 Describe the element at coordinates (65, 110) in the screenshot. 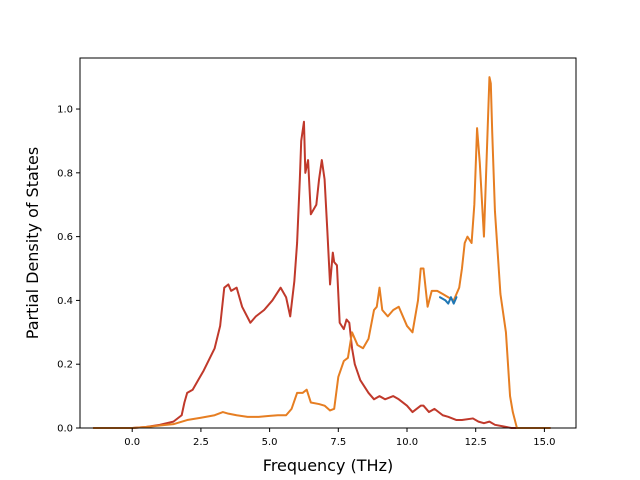

I see `y-tick-label: 1.0` at that location.